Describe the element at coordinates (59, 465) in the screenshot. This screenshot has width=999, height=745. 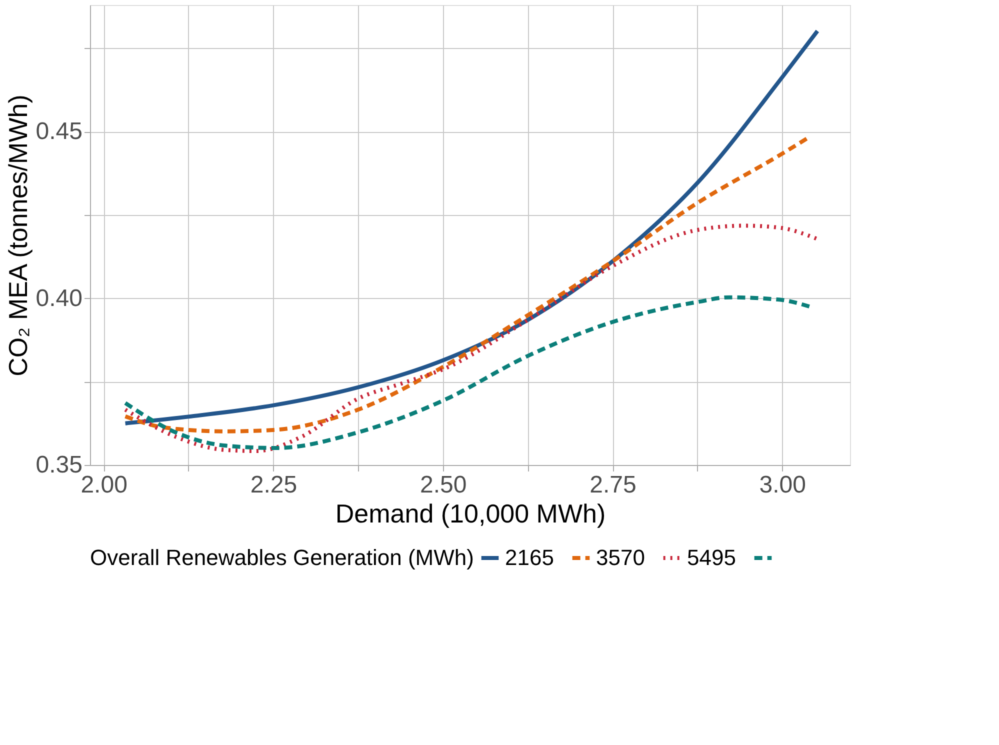
I see `y-tick-label: 0.35` at that location.